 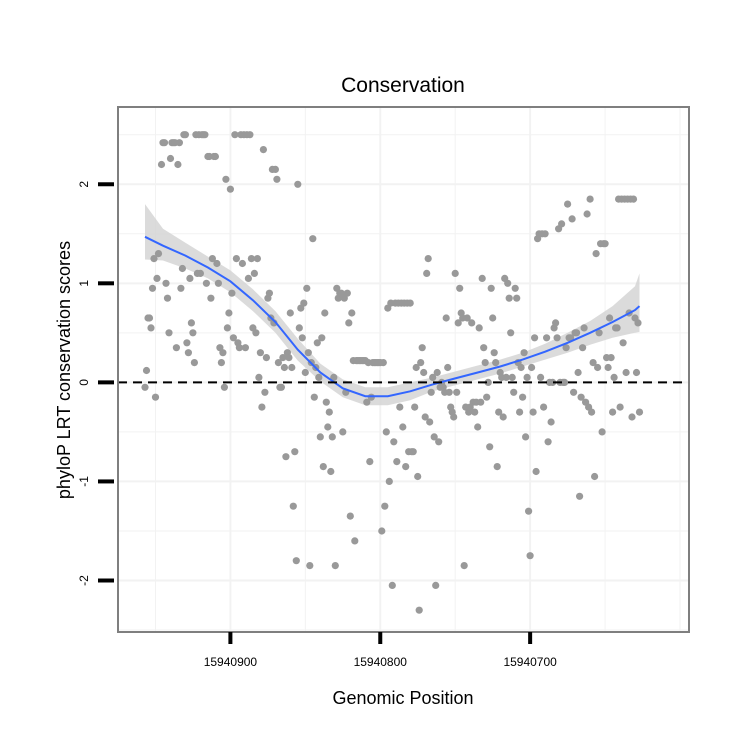 What do you see at coordinates (84, 184) in the screenshot?
I see `y-tick-label: 2` at bounding box center [84, 184].